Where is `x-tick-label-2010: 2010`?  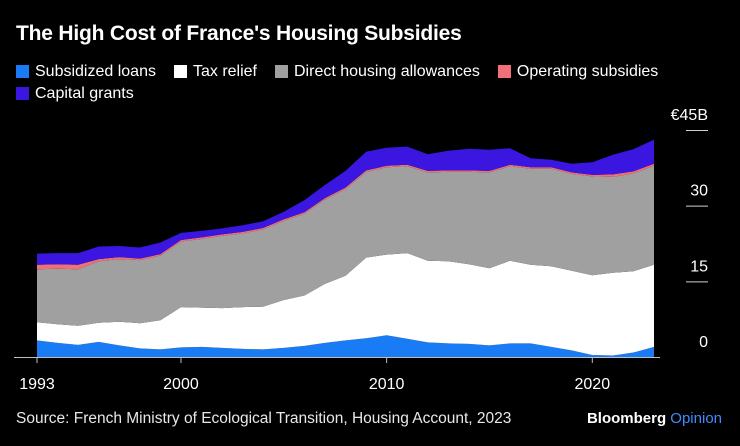 x-tick-label-2010: 2010 is located at coordinates (387, 384).